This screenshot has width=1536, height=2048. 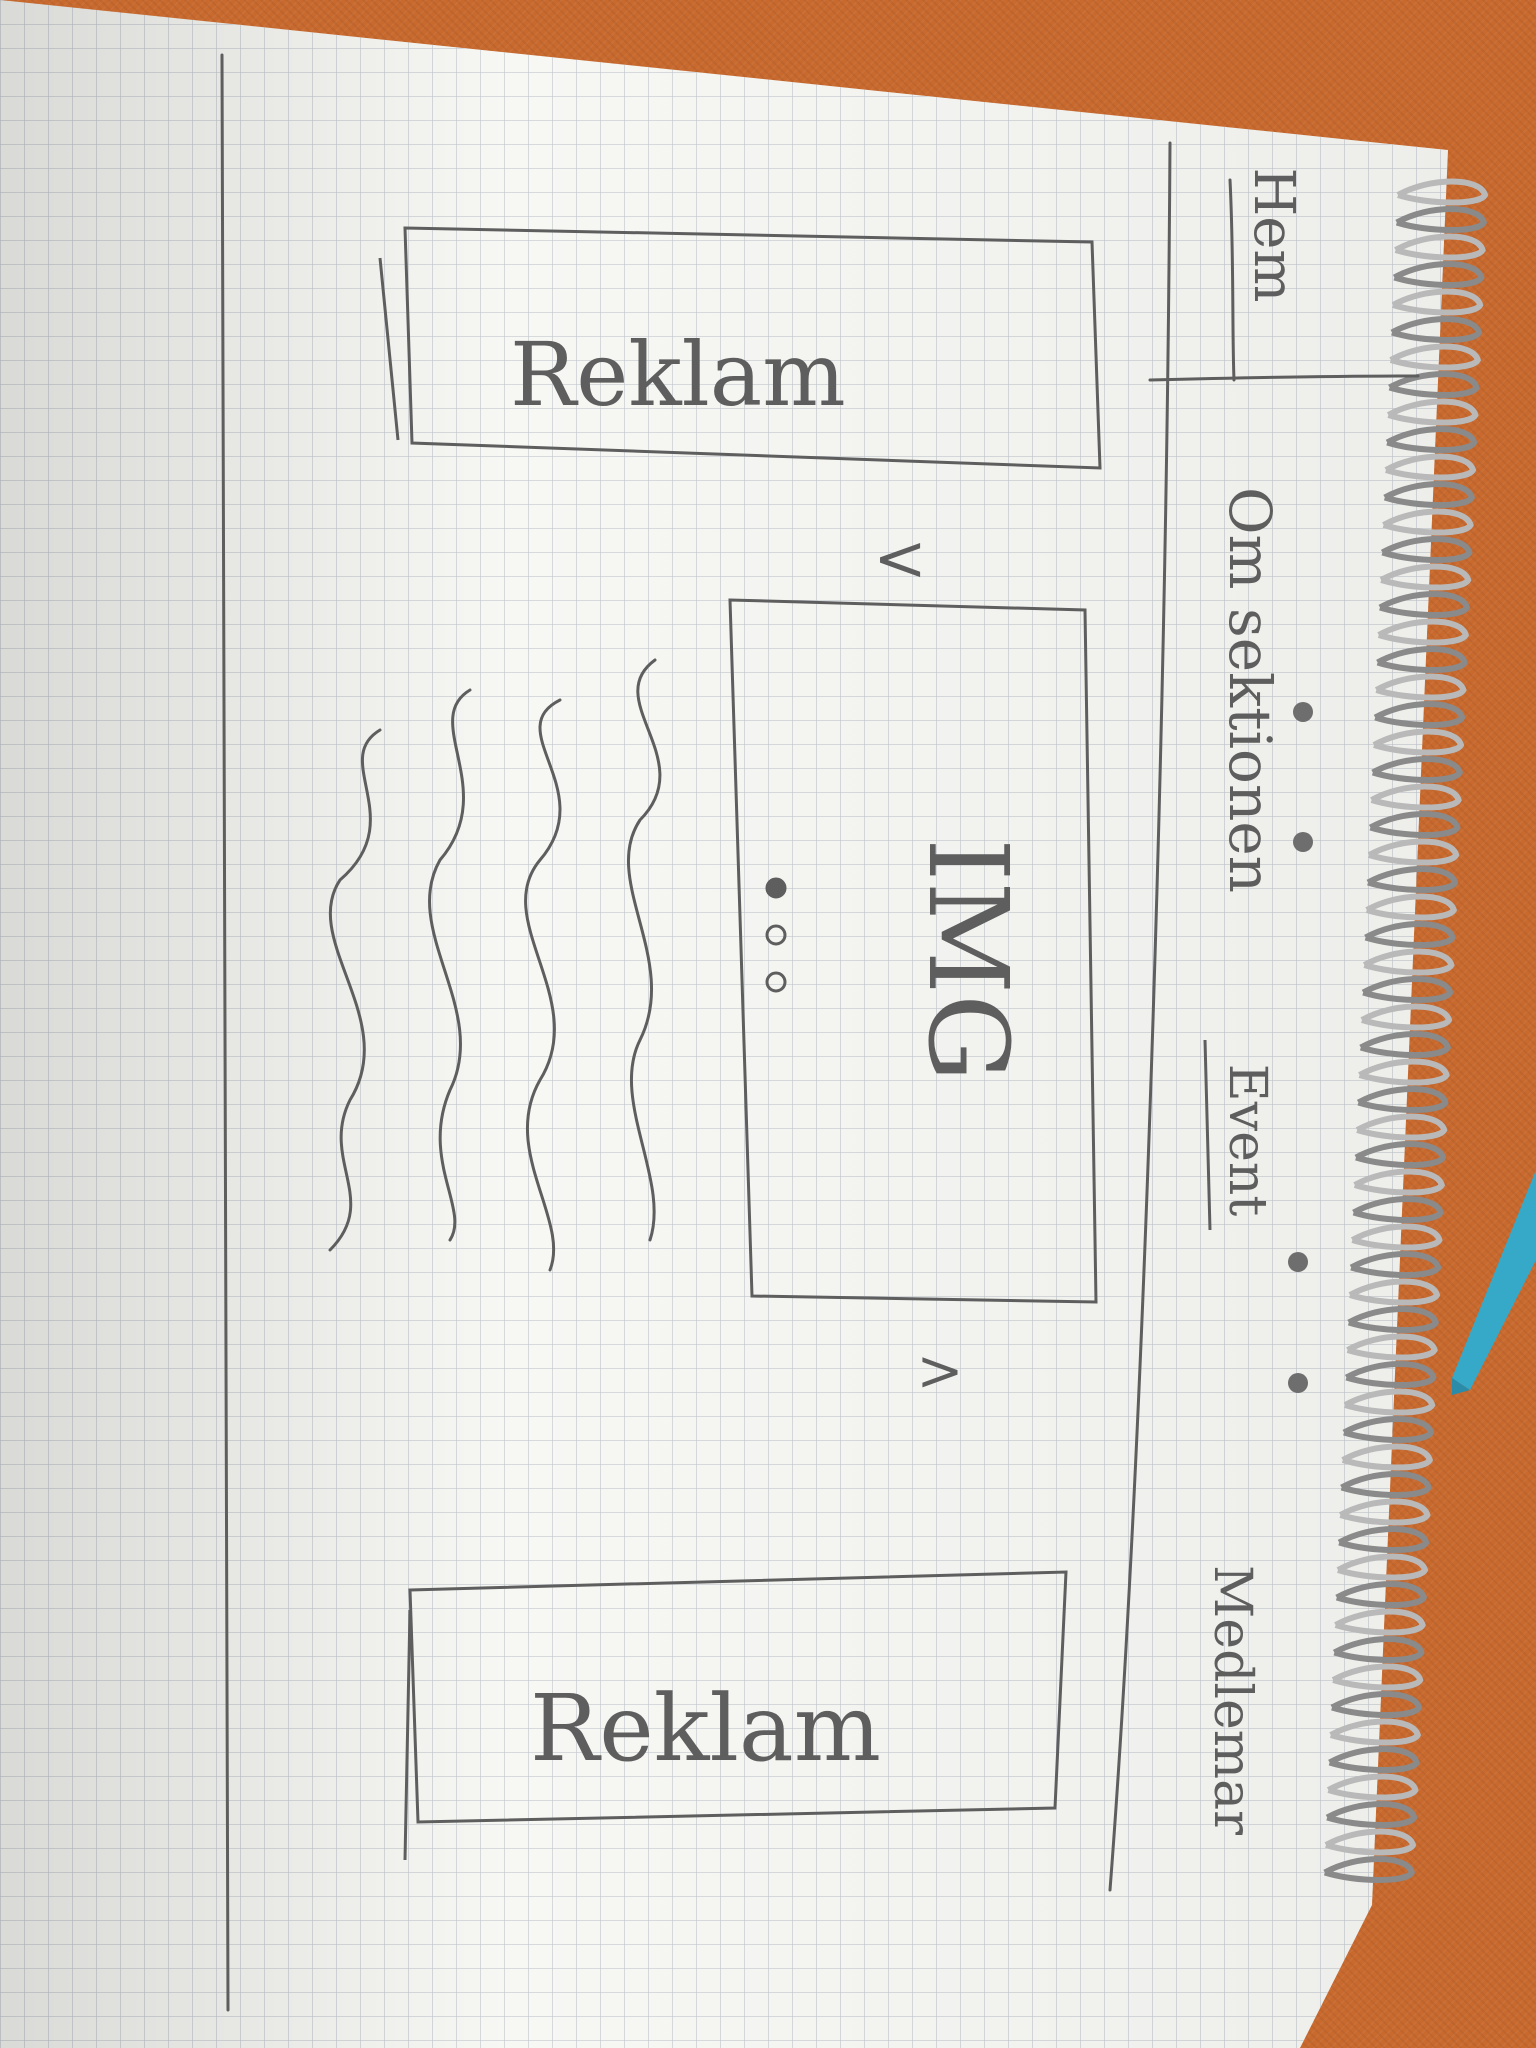 What do you see at coordinates (678, 374) in the screenshot?
I see `ad-label-top: Reklam` at bounding box center [678, 374].